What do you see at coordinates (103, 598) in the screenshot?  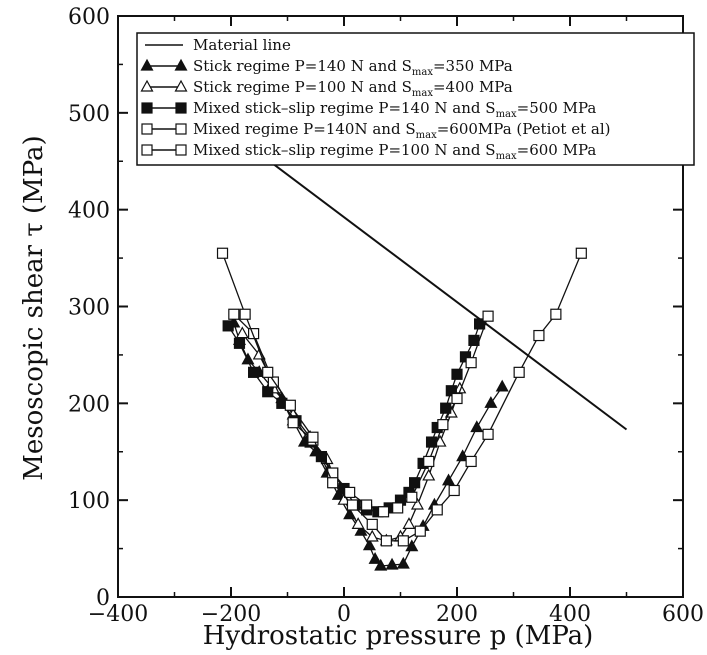 I see `y-tick-label: 0` at bounding box center [103, 598].